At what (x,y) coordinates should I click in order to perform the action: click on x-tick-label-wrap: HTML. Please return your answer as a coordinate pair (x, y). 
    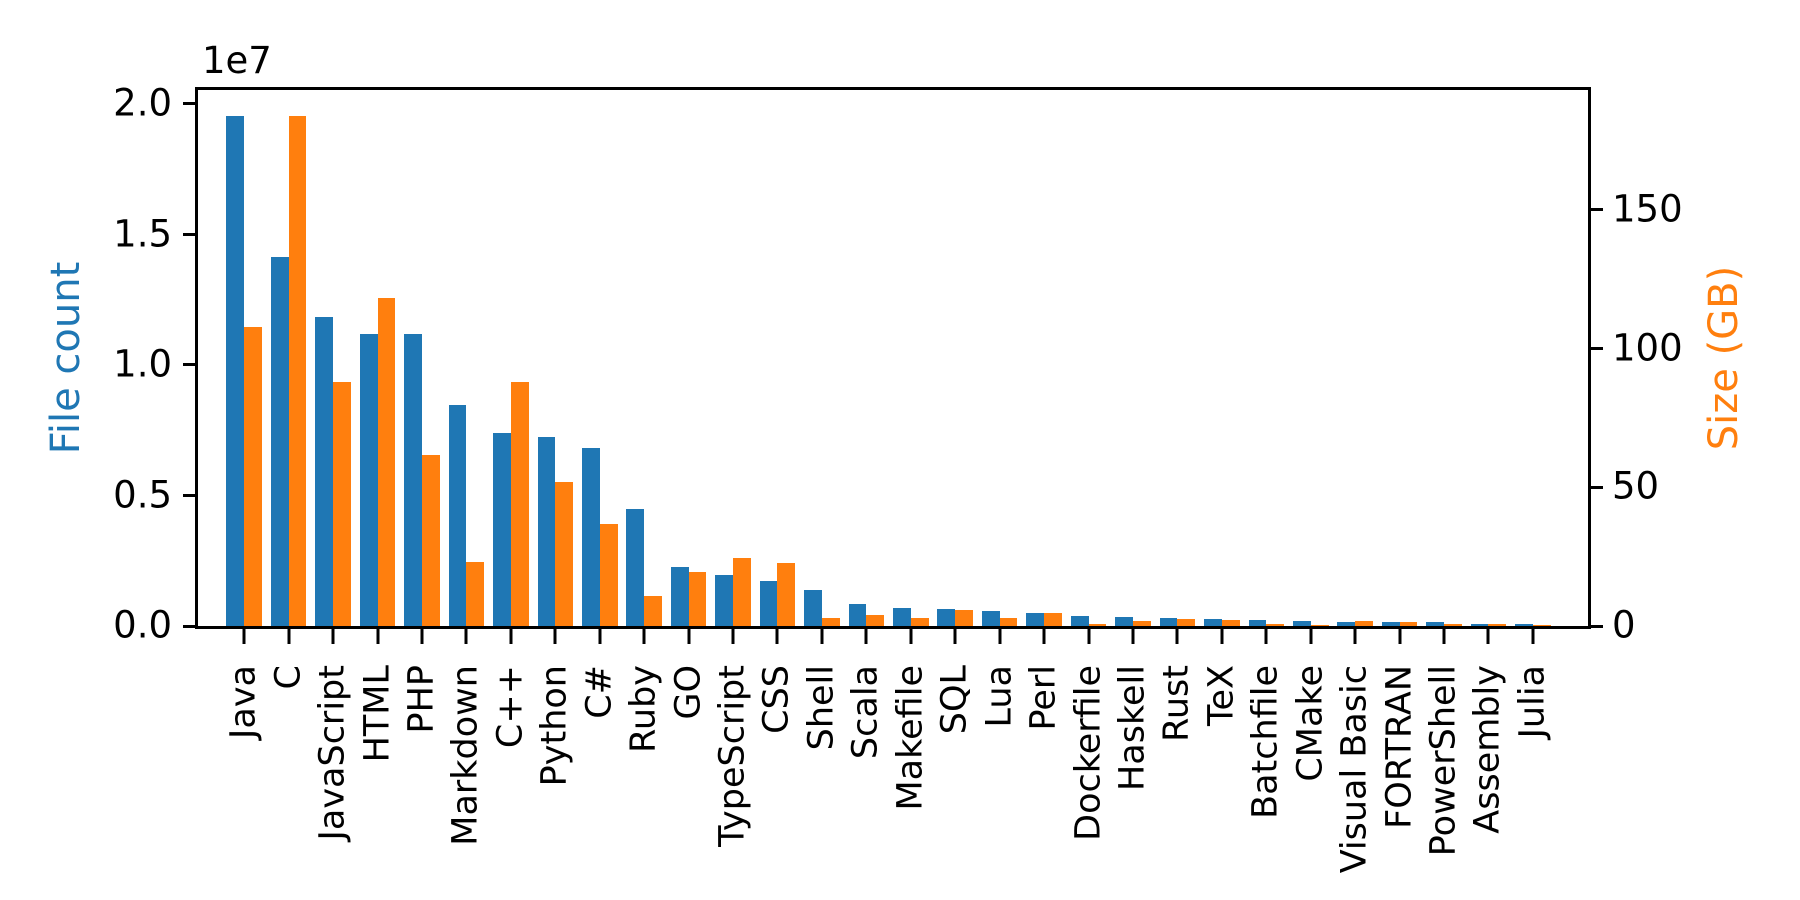
    Looking at the image, I should click on (377, 713).